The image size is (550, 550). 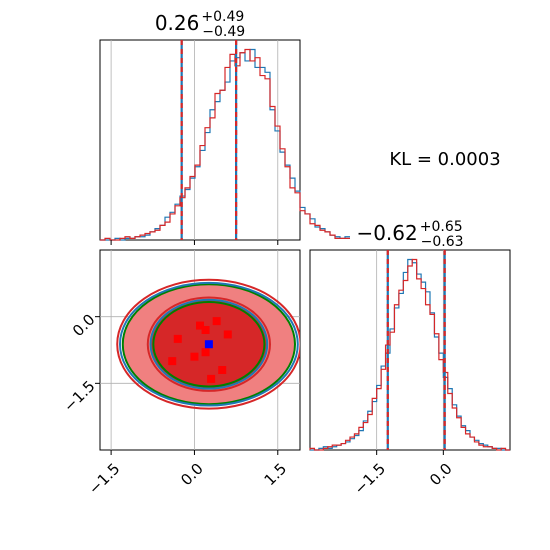 I want to click on contour-red, so click(x=208, y=344).